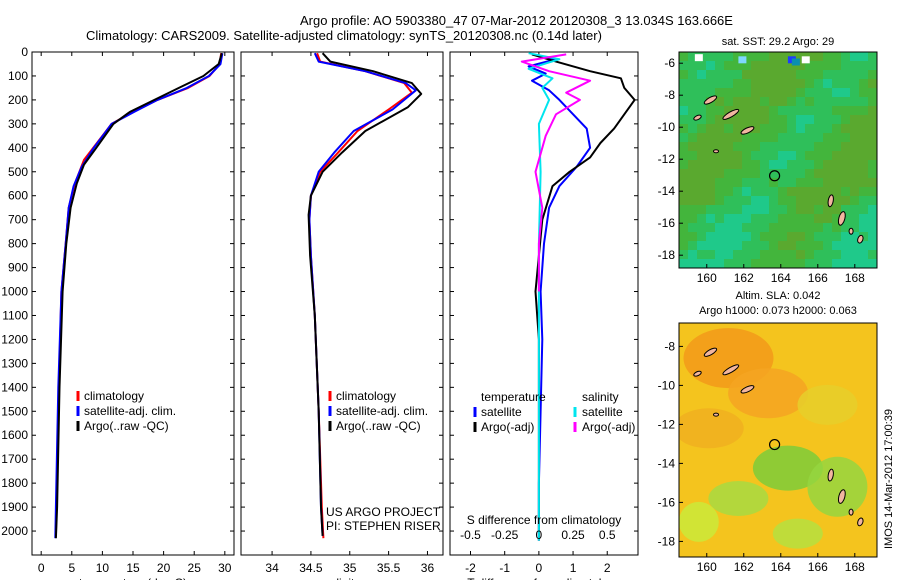 This screenshot has height=580, width=900. What do you see at coordinates (14, 531) in the screenshot?
I see `y-tick-label: 2000` at bounding box center [14, 531].